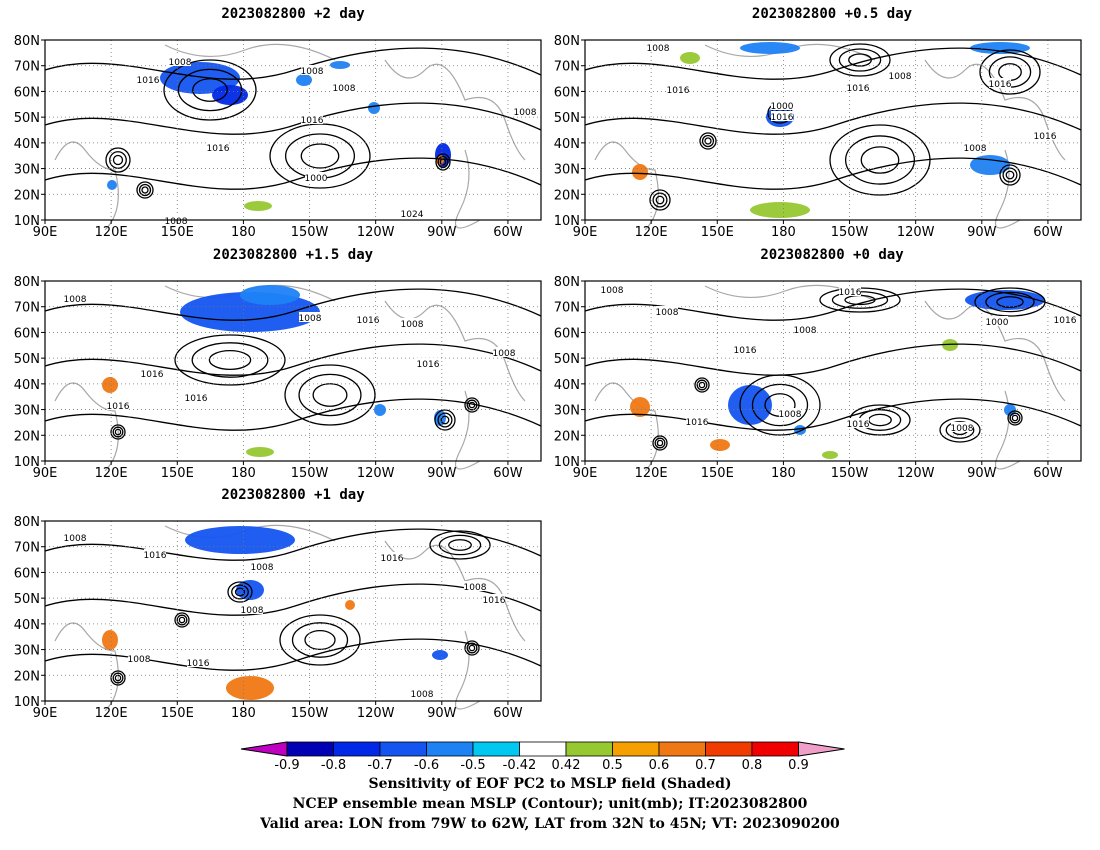  What do you see at coordinates (520, 765) in the screenshot?
I see `colorbar-label: -0.42` at bounding box center [520, 765].